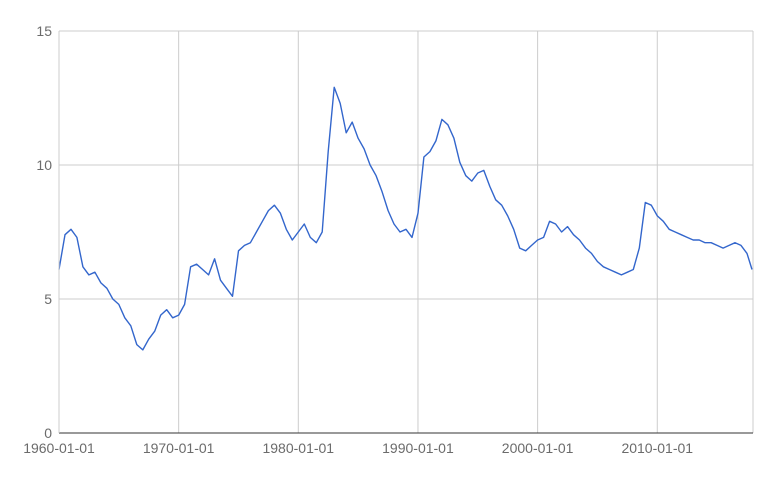 The image size is (780, 481). What do you see at coordinates (538, 448) in the screenshot?
I see `x-tick-label: 2000-01-01` at bounding box center [538, 448].